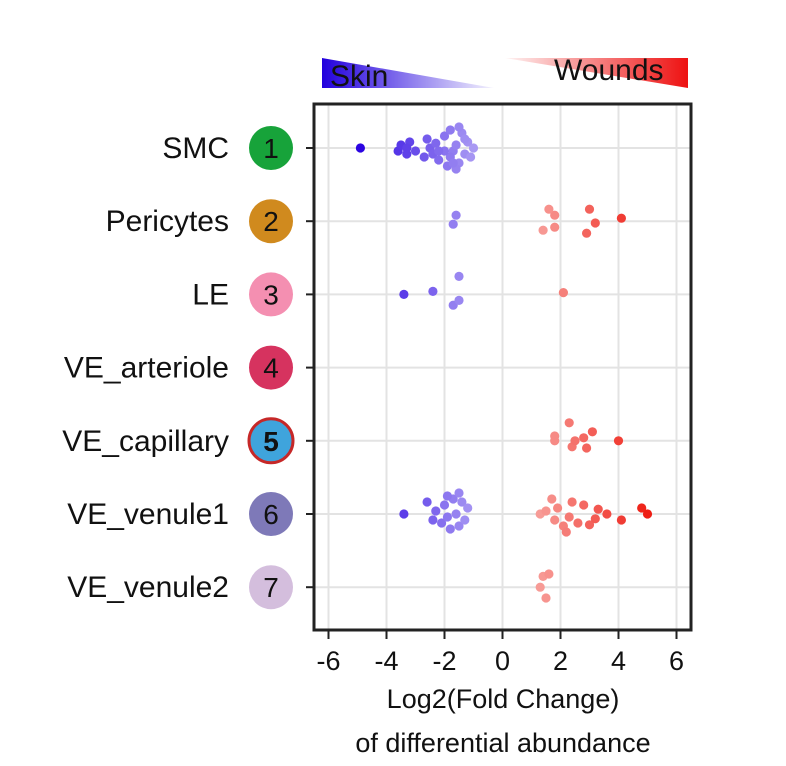  I want to click on cluster-number: 1, so click(271, 148).